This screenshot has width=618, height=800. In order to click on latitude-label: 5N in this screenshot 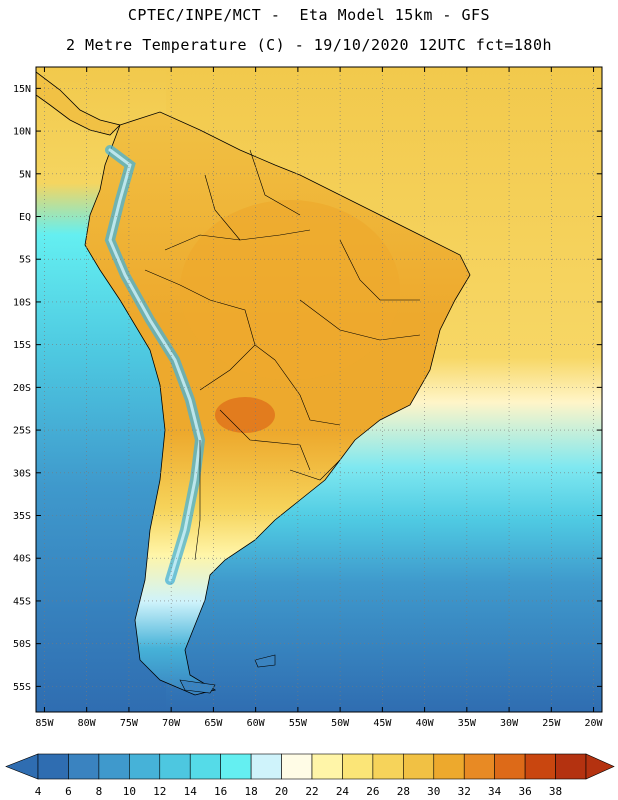, I will do `click(25, 174)`.